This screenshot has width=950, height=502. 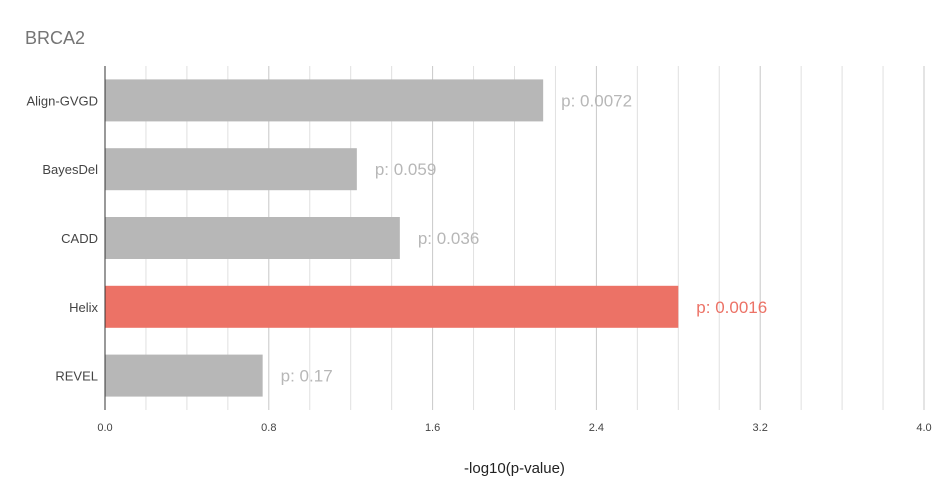 What do you see at coordinates (324, 100) in the screenshot?
I see `bar-align-gvgd` at bounding box center [324, 100].